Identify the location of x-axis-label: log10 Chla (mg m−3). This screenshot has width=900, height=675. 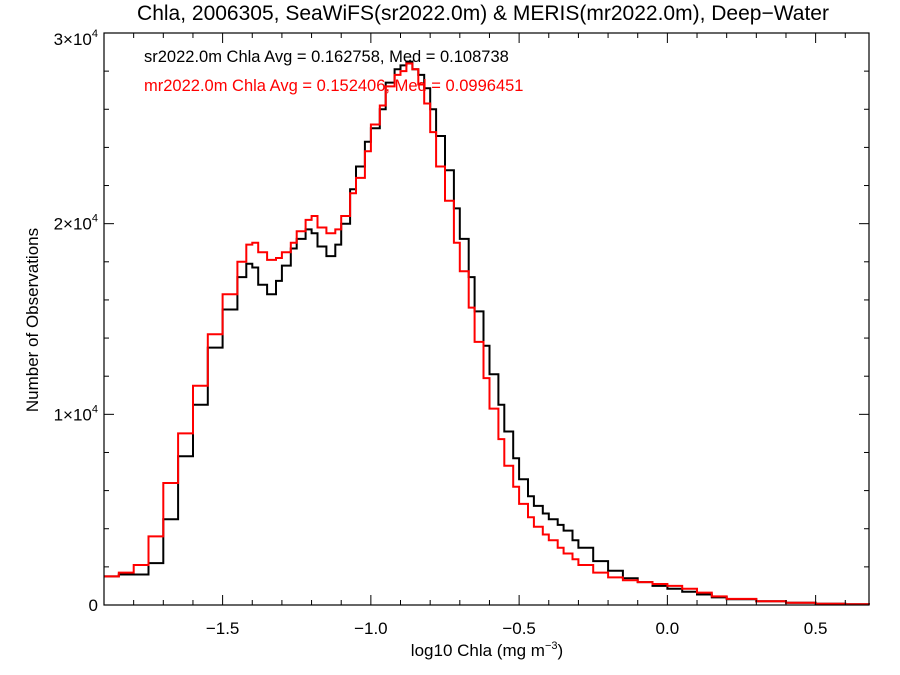
(487, 650).